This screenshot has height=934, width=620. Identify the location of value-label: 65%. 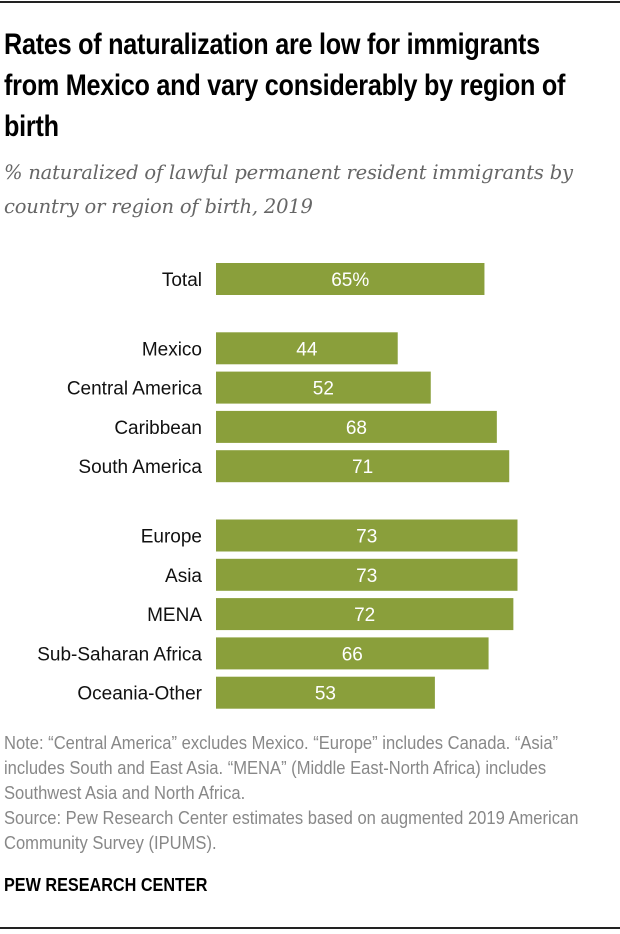
(350, 280).